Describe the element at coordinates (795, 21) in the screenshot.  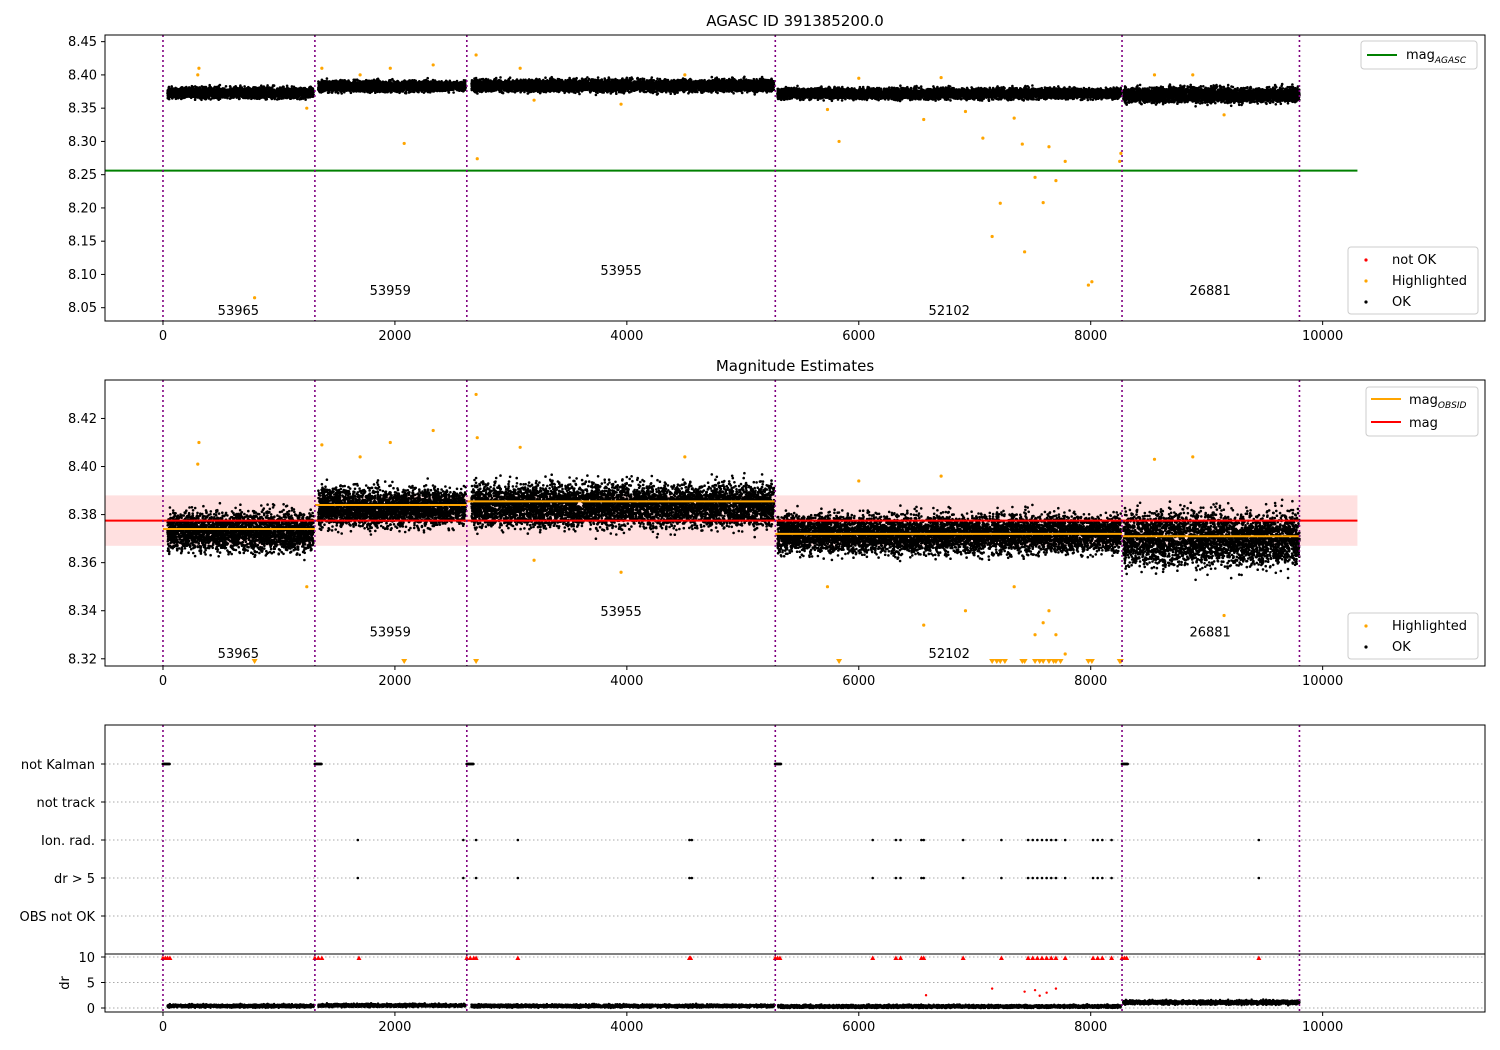
I see `panel-agasc-title: AGASC ID 391385200.0` at that location.